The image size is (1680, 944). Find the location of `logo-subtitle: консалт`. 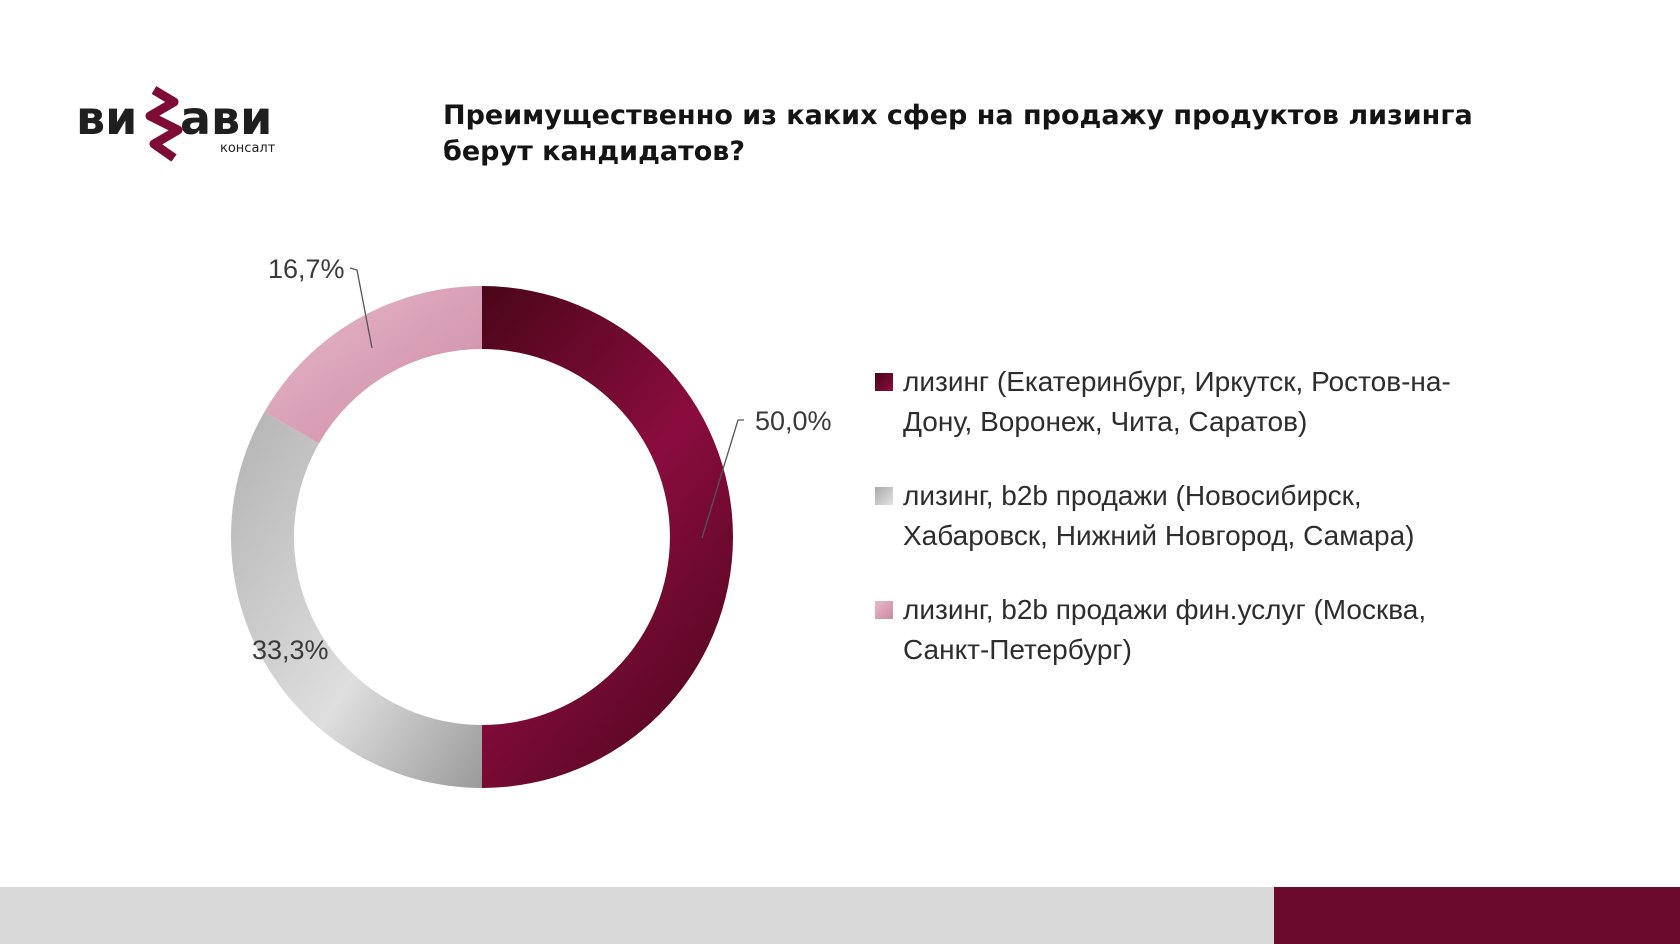

logo-subtitle: консалт is located at coordinates (248, 148).